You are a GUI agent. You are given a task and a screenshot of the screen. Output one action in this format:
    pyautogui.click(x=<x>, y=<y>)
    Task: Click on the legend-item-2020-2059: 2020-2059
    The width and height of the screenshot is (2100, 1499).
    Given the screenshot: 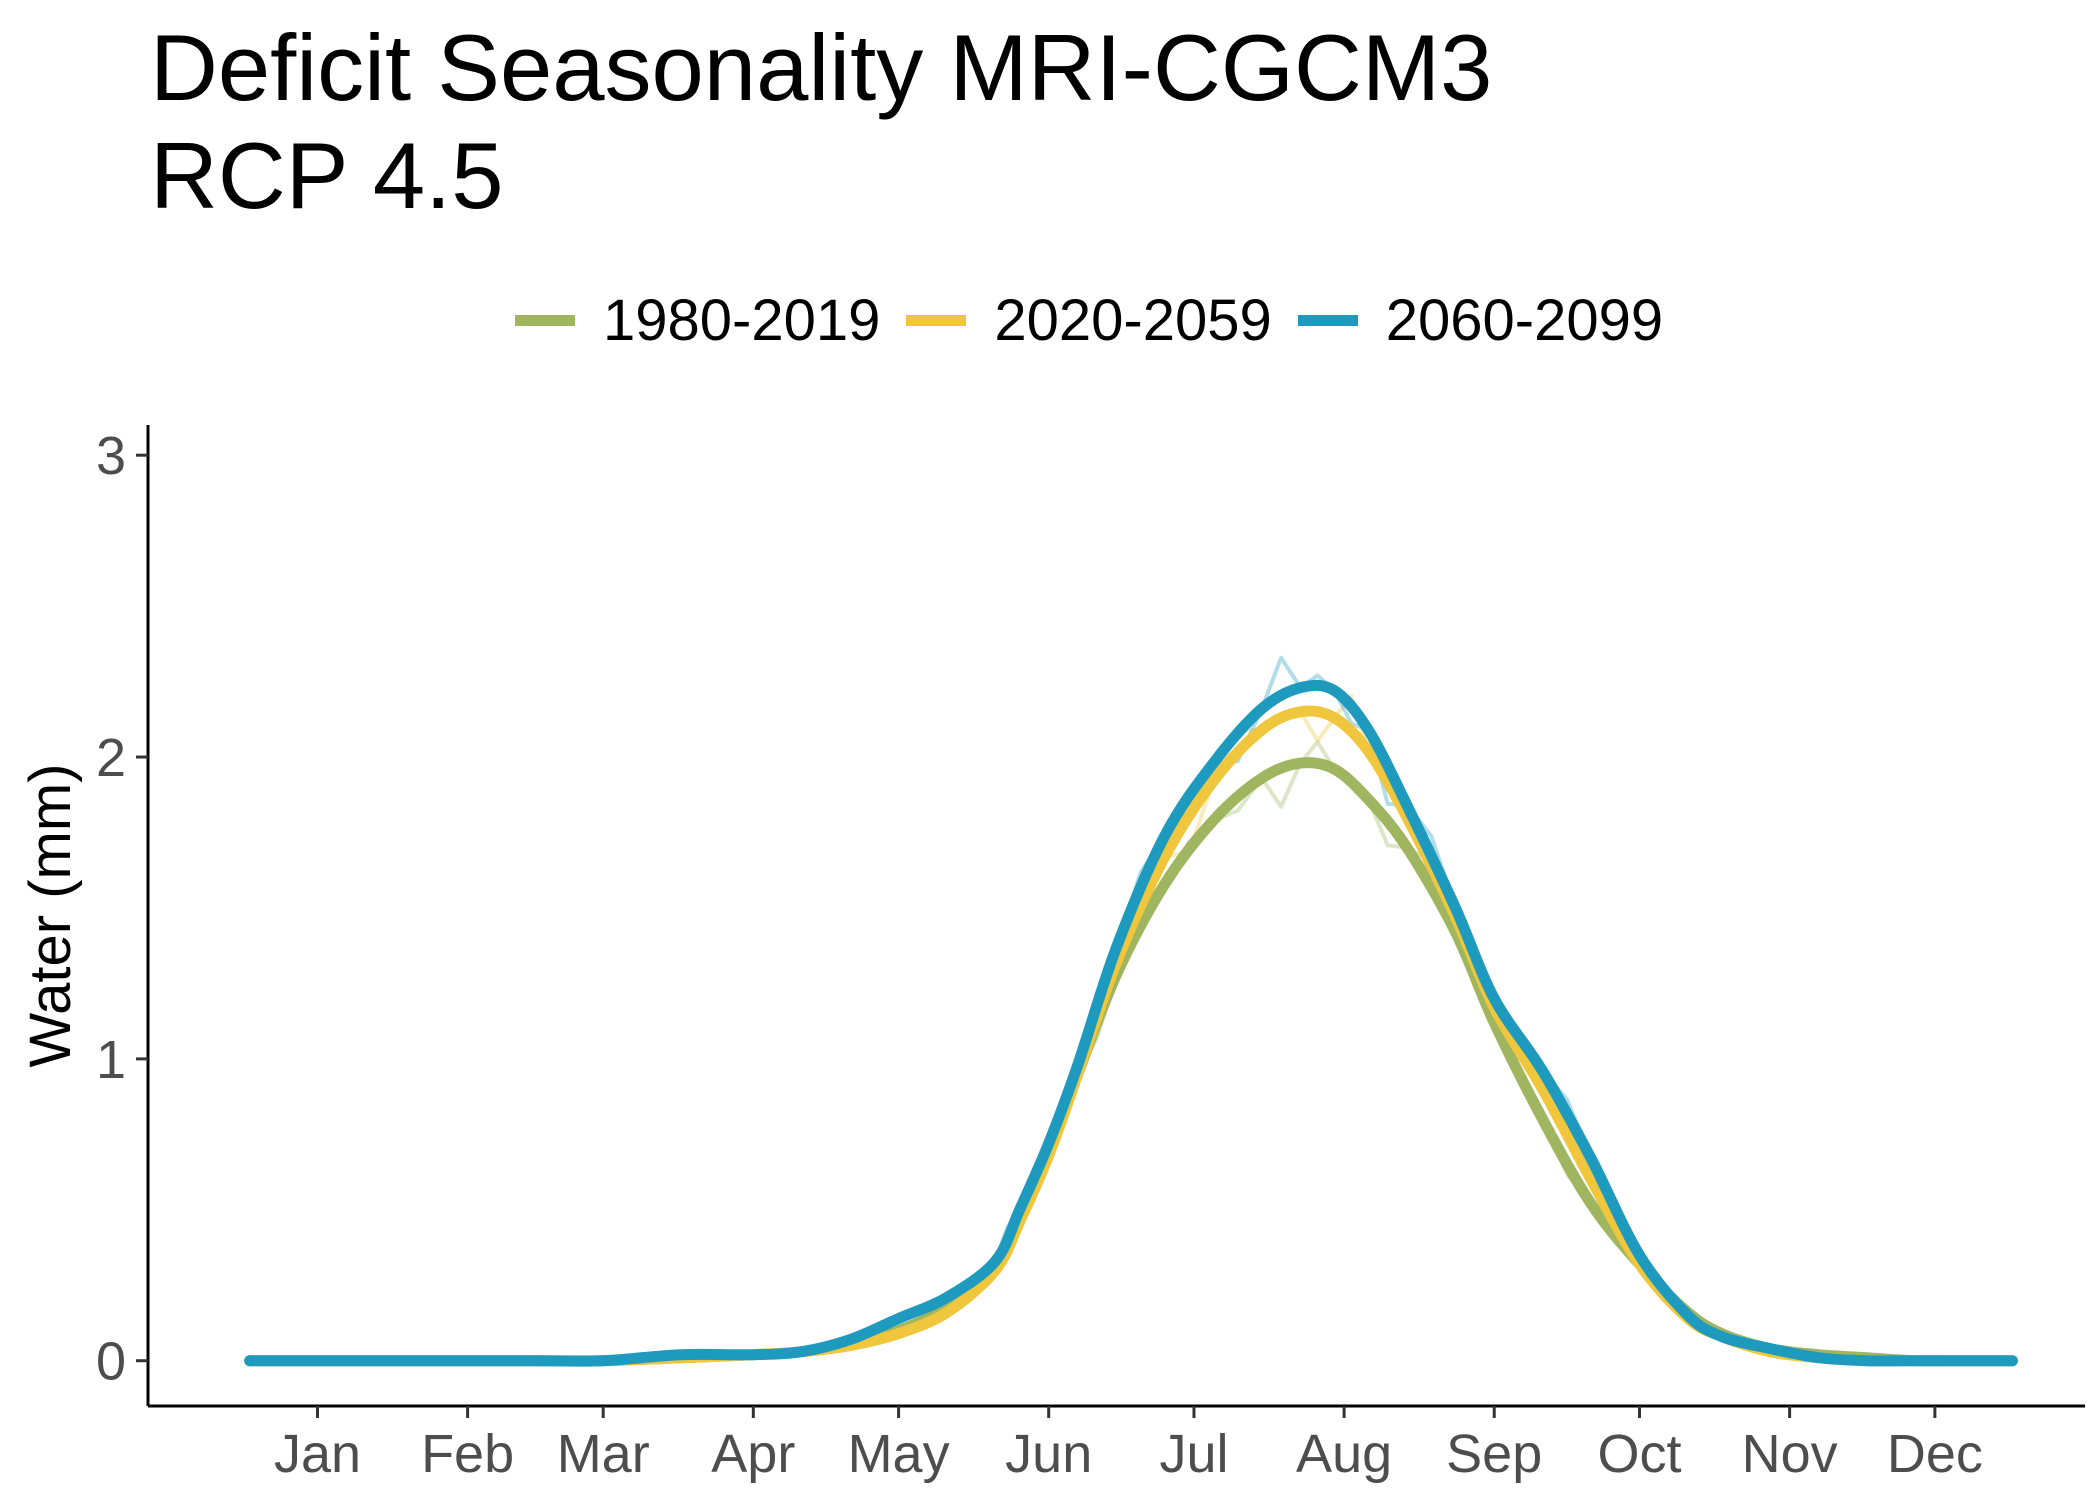 What is the action you would take?
    pyautogui.click(x=1089, y=320)
    